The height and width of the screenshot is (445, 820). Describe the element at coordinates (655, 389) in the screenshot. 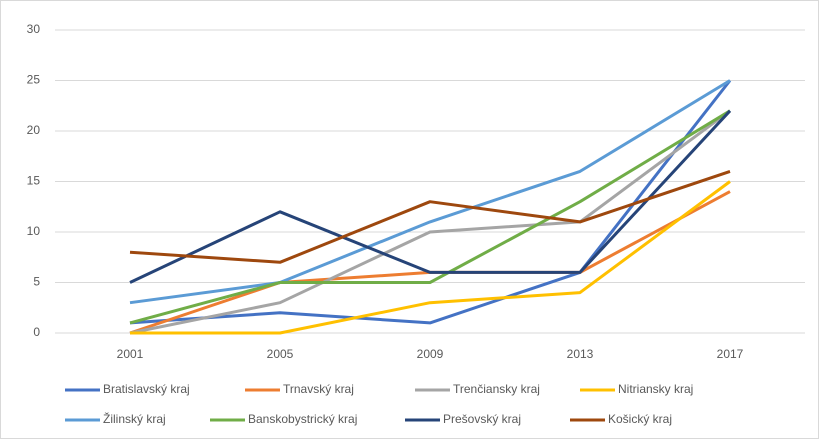

I see `legend-label: Nitriansky kraj` at that location.